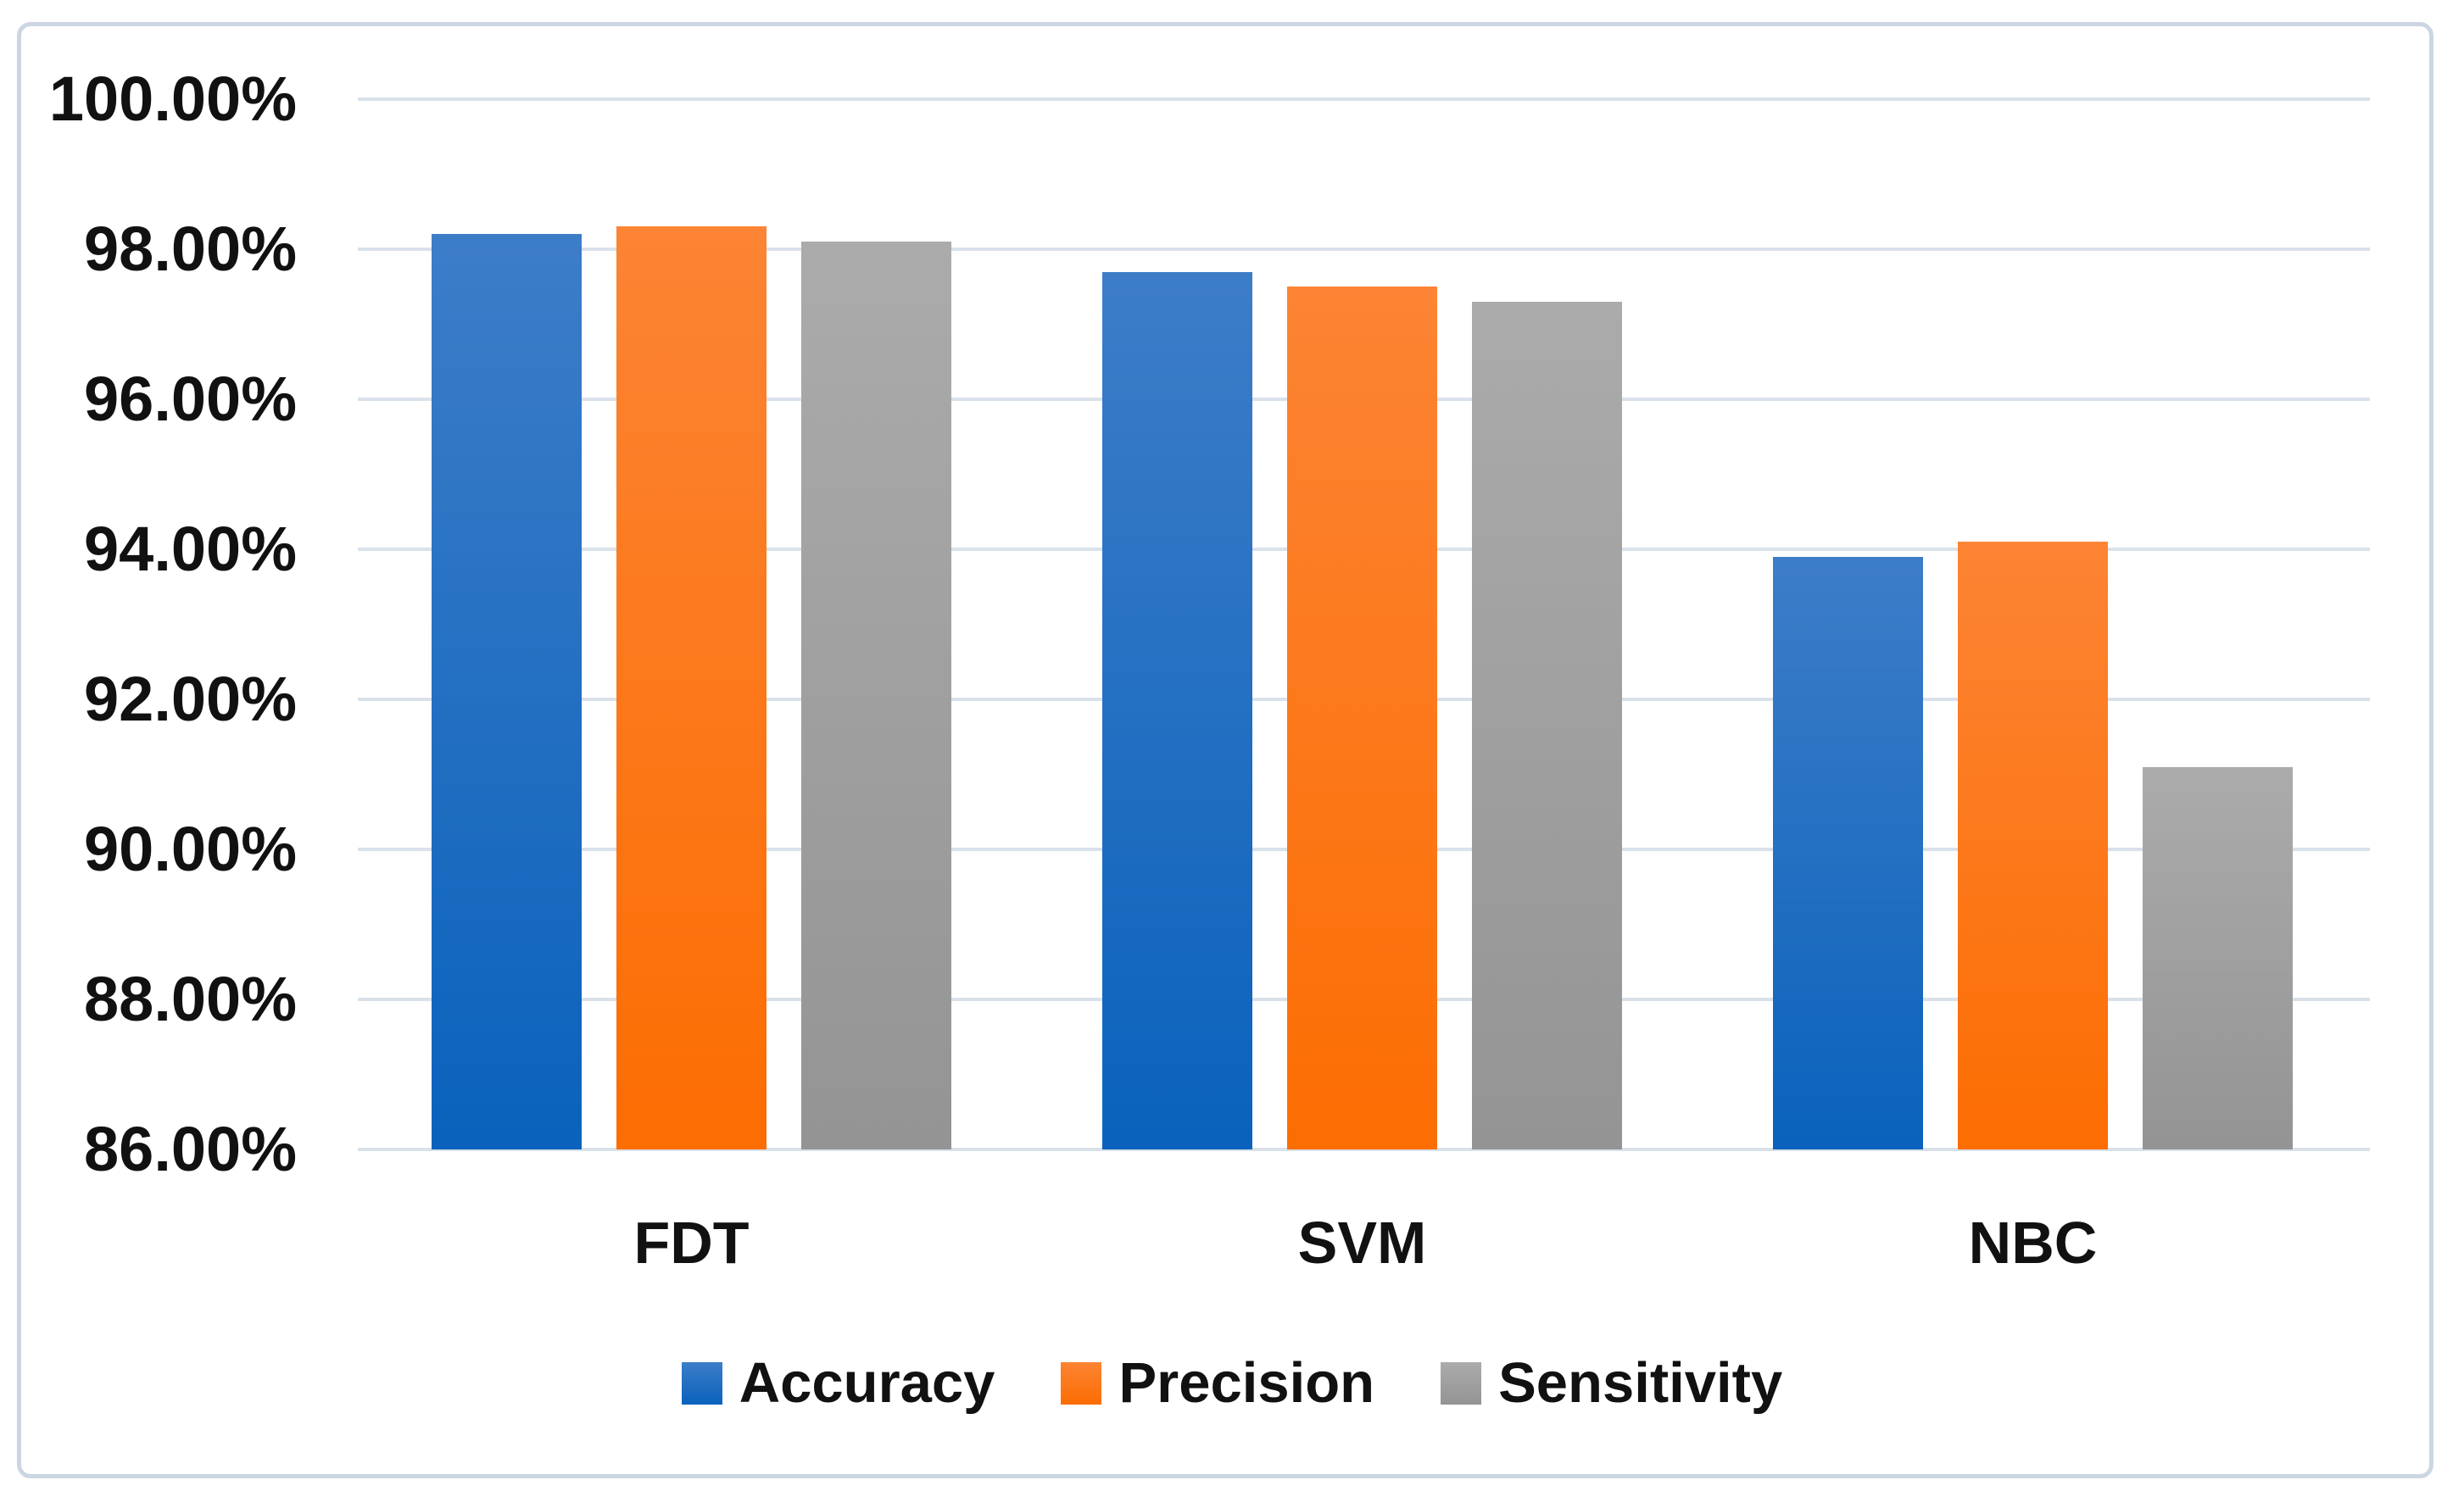 The width and height of the screenshot is (2464, 1508). I want to click on legend-label: Accuracy, so click(867, 1383).